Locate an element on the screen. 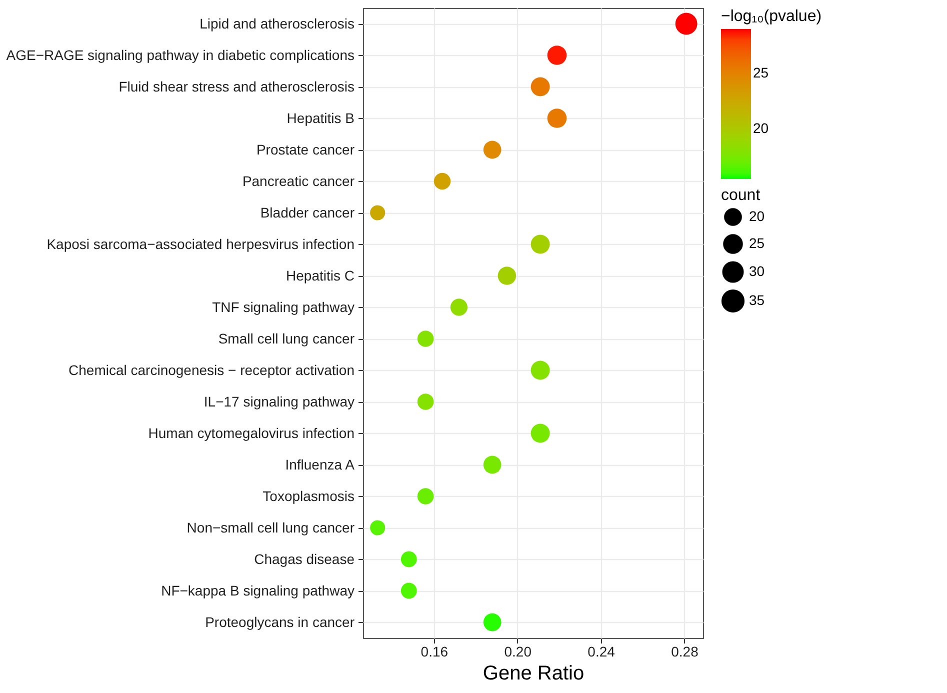 The width and height of the screenshot is (947, 693). legend-title: count is located at coordinates (741, 195).